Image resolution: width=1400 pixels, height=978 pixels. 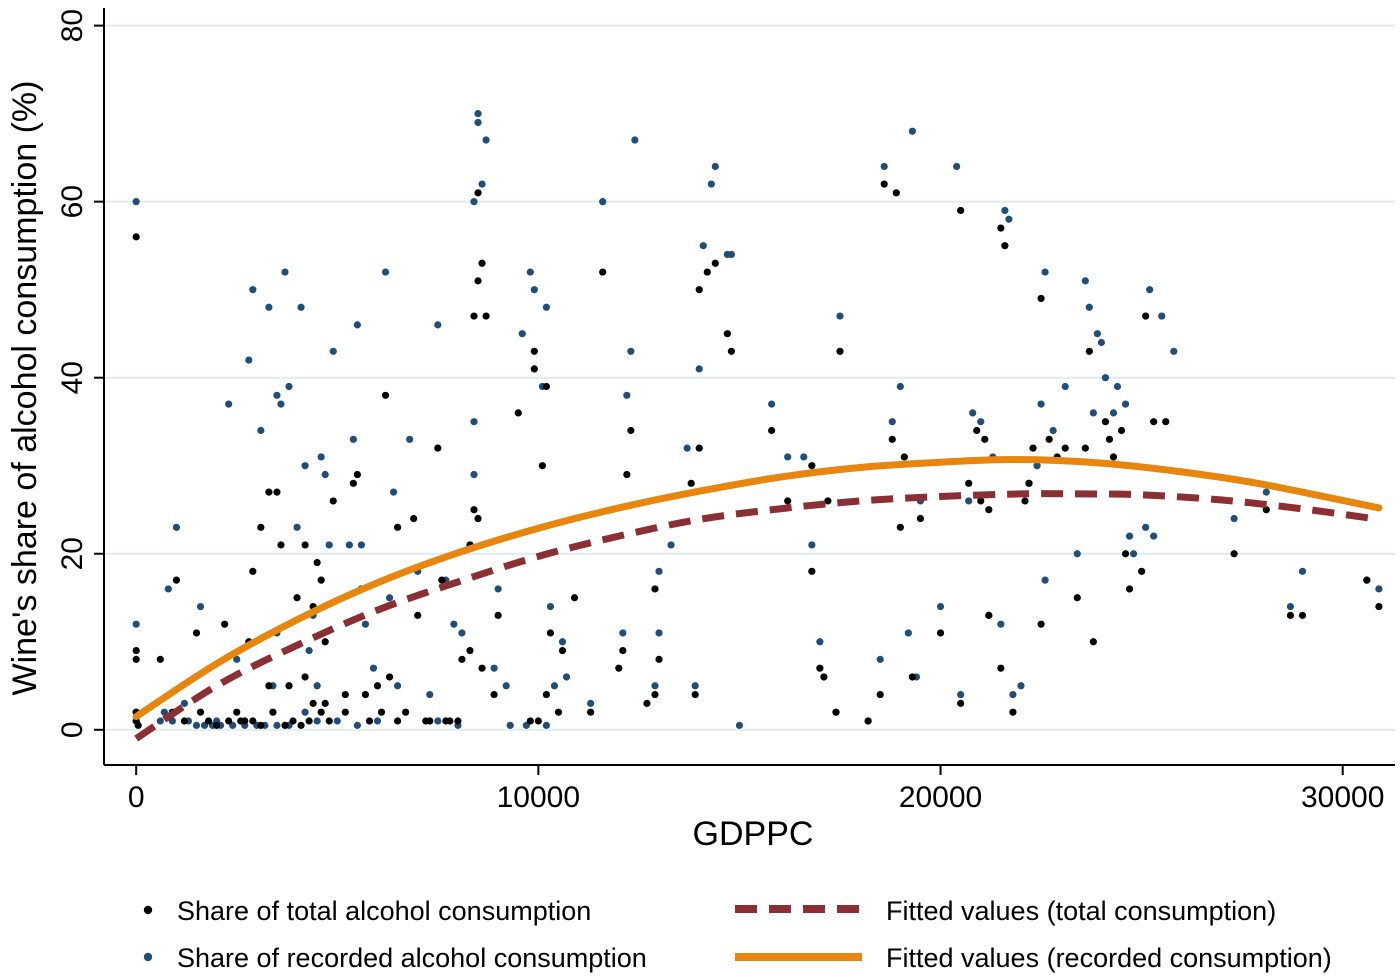 What do you see at coordinates (940, 797) in the screenshot?
I see `x-tick-label: 20000` at bounding box center [940, 797].